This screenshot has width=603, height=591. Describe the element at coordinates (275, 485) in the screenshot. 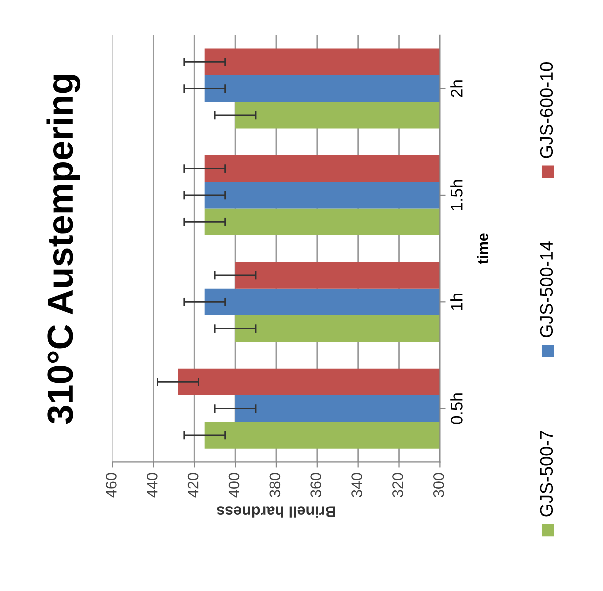

I see `x-tick-label: 380` at that location.